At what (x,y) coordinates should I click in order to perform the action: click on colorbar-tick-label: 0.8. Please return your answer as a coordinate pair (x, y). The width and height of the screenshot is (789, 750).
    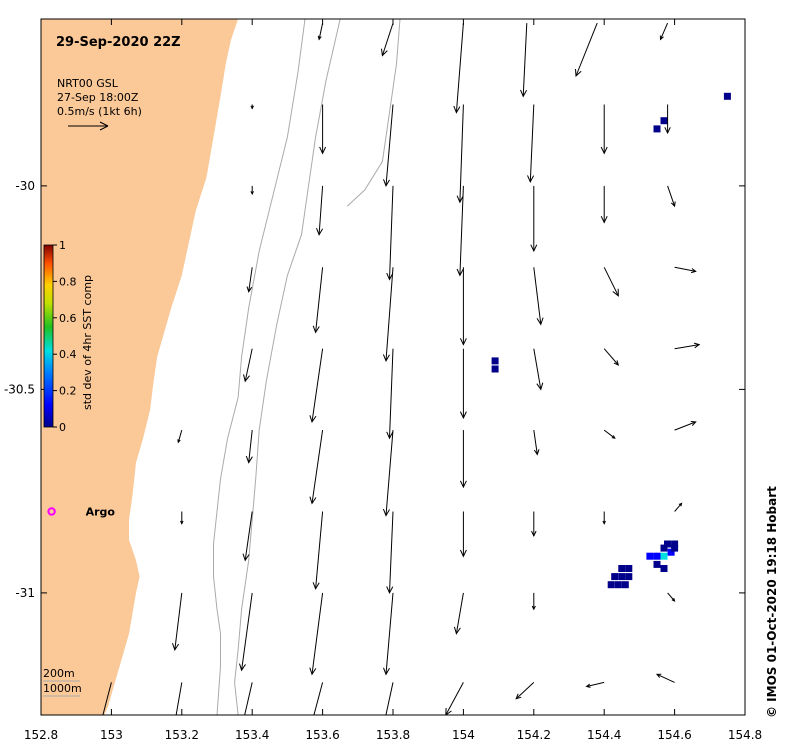
    Looking at the image, I should click on (68, 281).